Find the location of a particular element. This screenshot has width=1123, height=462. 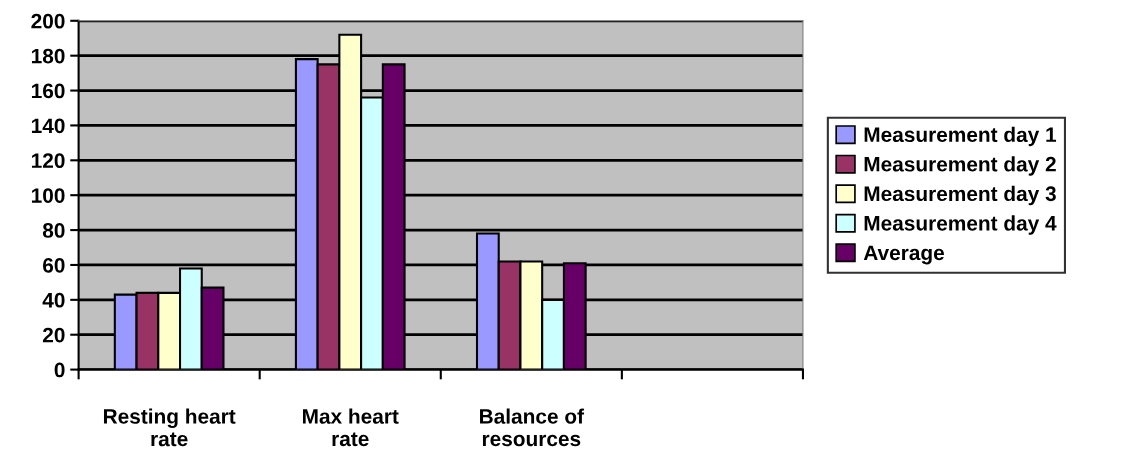

x-tick-label: Balance of resources is located at coordinates (532, 427).